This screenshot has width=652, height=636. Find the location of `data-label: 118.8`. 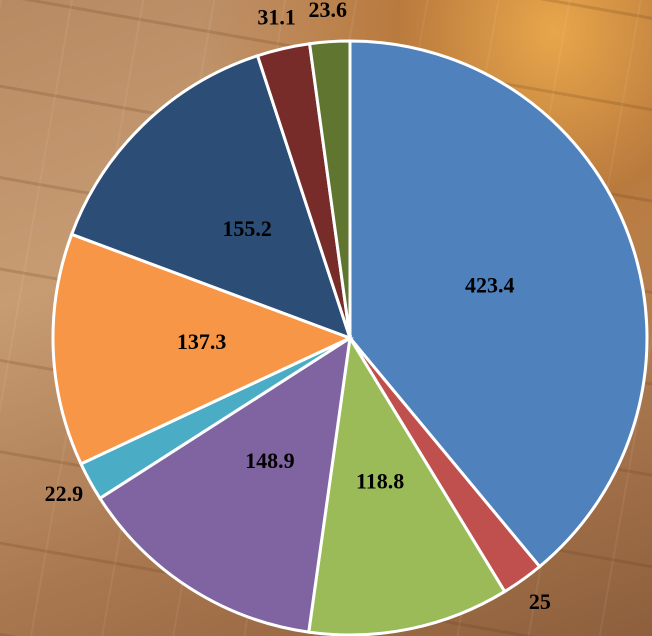

data-label: 118.8 is located at coordinates (380, 480).